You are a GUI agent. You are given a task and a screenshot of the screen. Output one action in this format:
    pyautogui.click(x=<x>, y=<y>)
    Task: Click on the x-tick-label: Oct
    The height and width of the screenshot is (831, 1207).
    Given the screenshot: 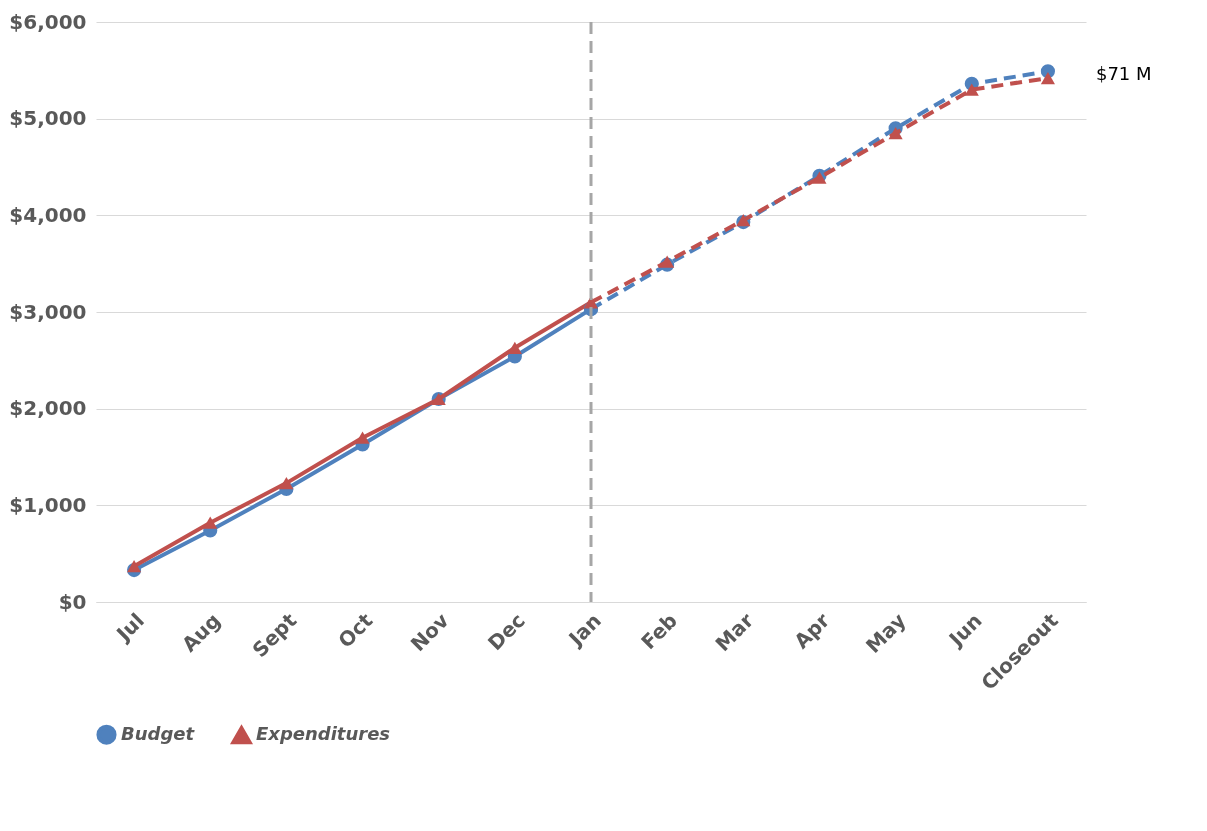 What is the action you would take?
    pyautogui.click(x=355, y=630)
    